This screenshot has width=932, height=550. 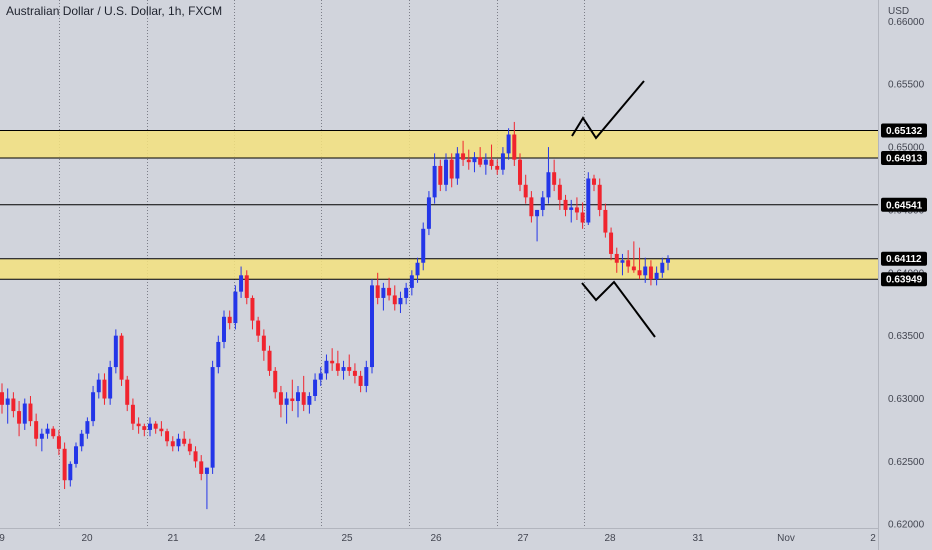 I want to click on time-tick-label: 24, so click(x=260, y=538).